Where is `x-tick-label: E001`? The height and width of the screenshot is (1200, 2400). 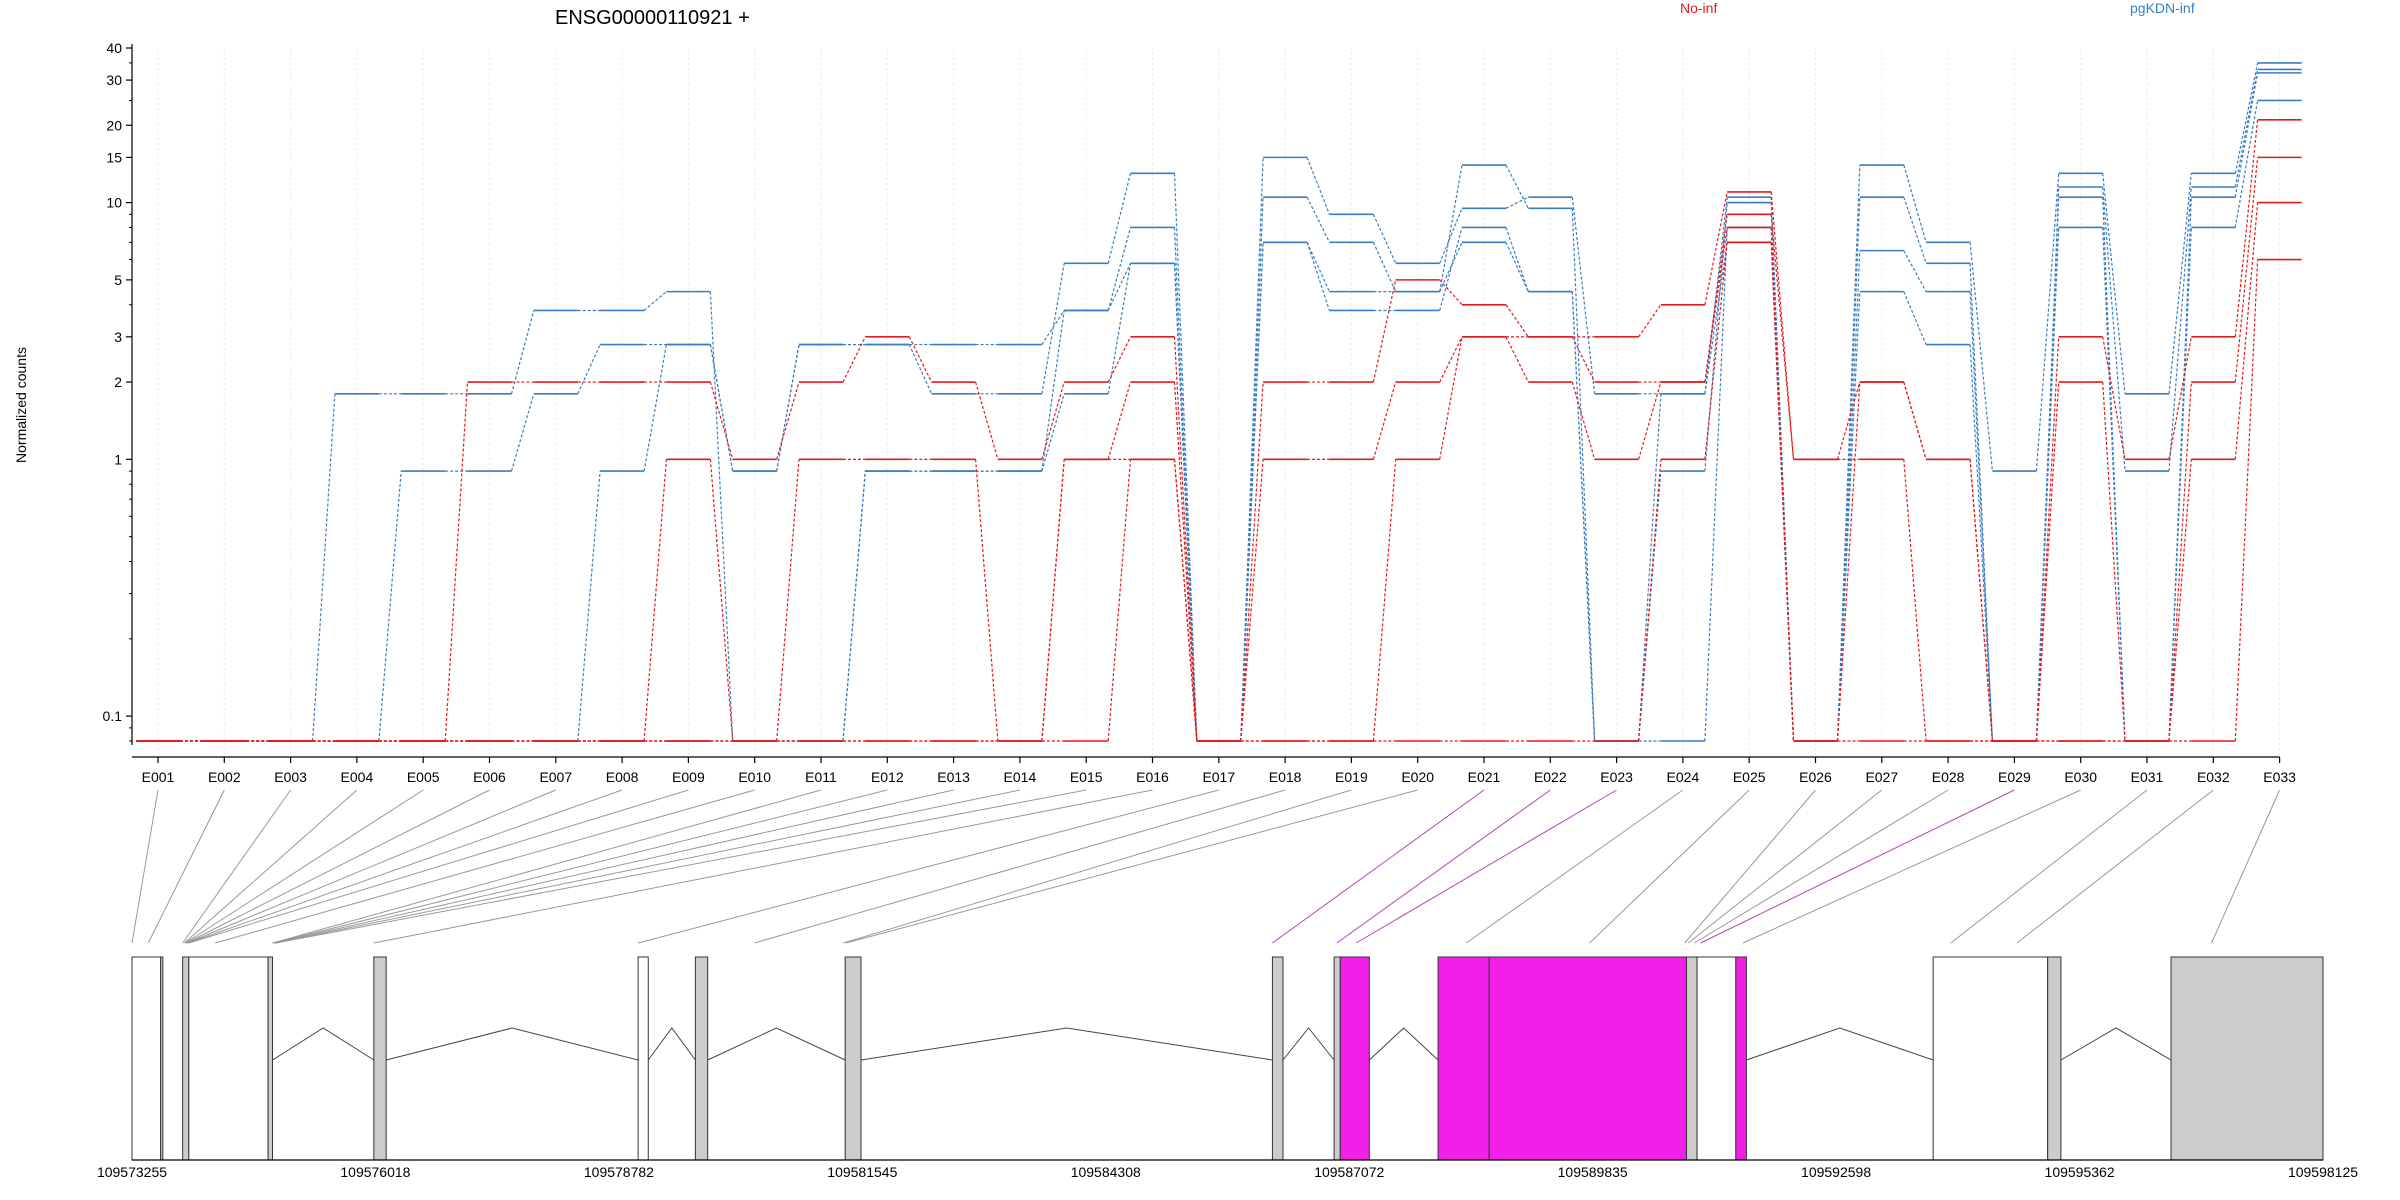 x-tick-label: E001 is located at coordinates (158, 777).